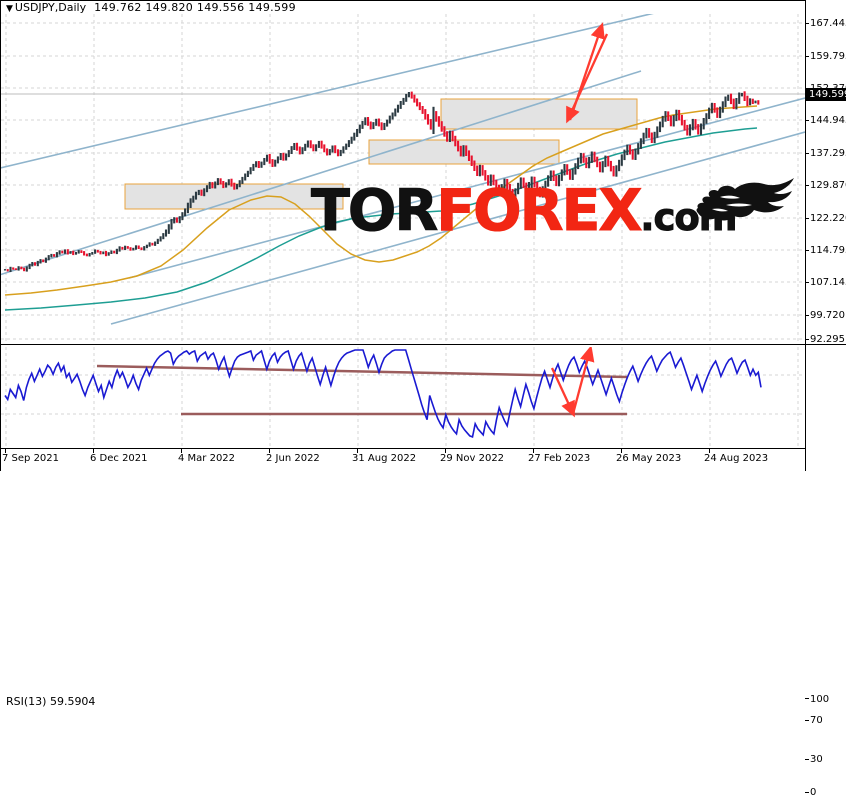 Image resolution: width=846 pixels, height=798 pixels. What do you see at coordinates (403, 0) in the screenshot?
I see `frame-top` at bounding box center [403, 0].